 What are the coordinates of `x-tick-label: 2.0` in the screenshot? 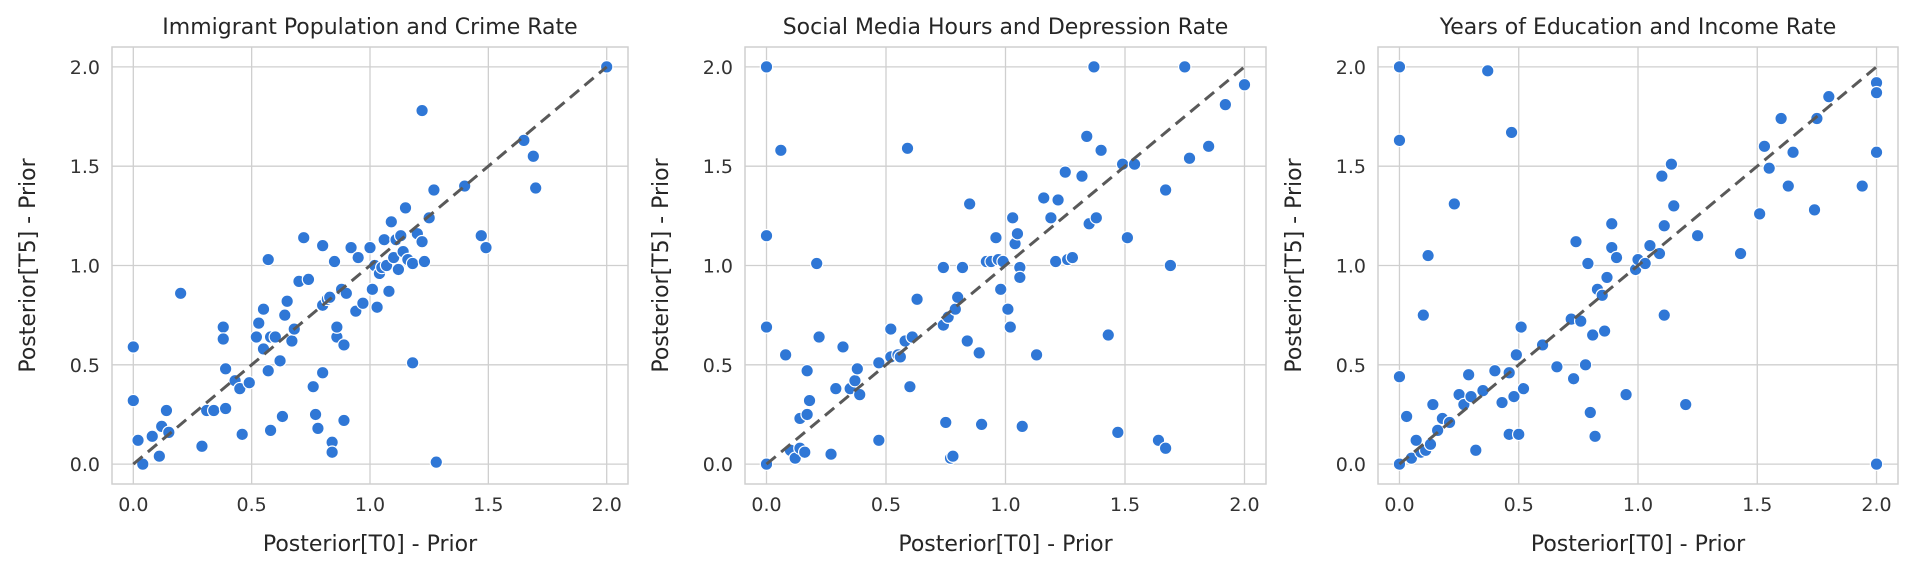 It's located at (607, 505).